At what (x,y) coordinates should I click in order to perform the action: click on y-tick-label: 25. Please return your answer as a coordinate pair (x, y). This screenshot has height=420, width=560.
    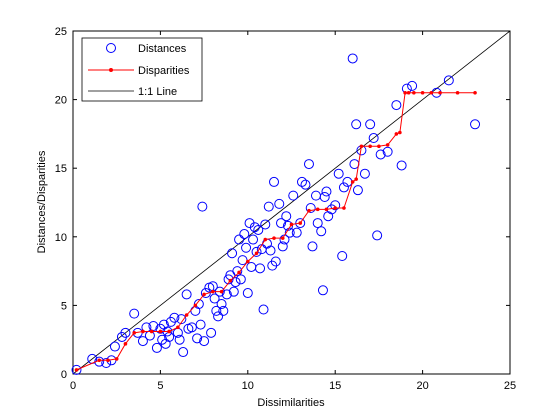
    Looking at the image, I should click on (61, 32).